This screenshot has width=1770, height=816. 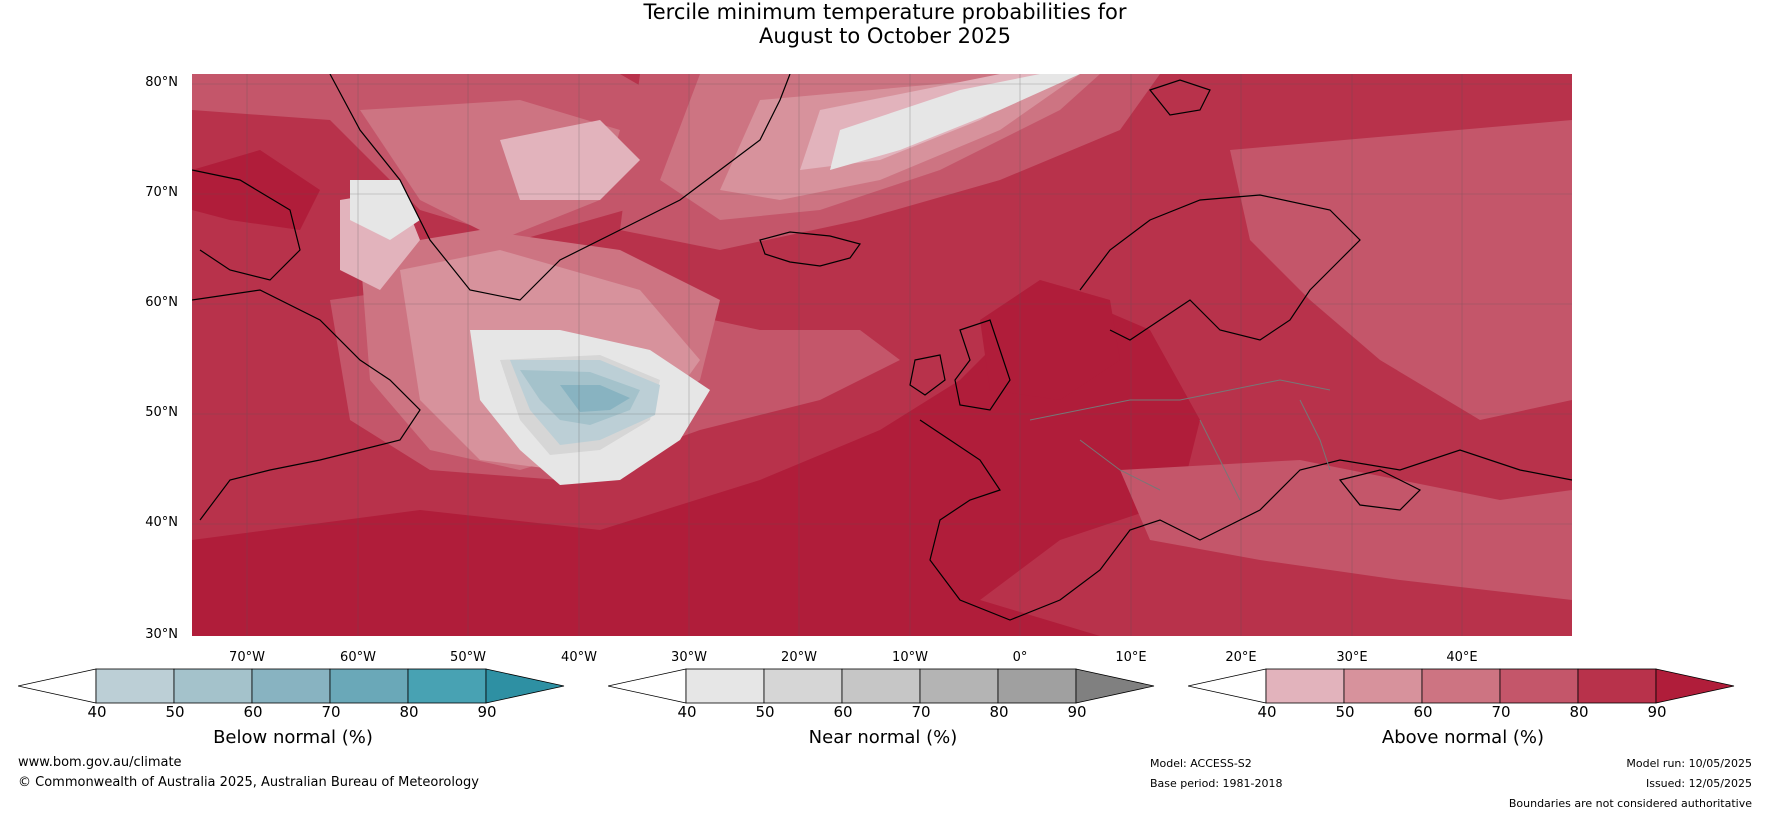 What do you see at coordinates (910, 657) in the screenshot?
I see `lon-label-10w: 10°W` at bounding box center [910, 657].